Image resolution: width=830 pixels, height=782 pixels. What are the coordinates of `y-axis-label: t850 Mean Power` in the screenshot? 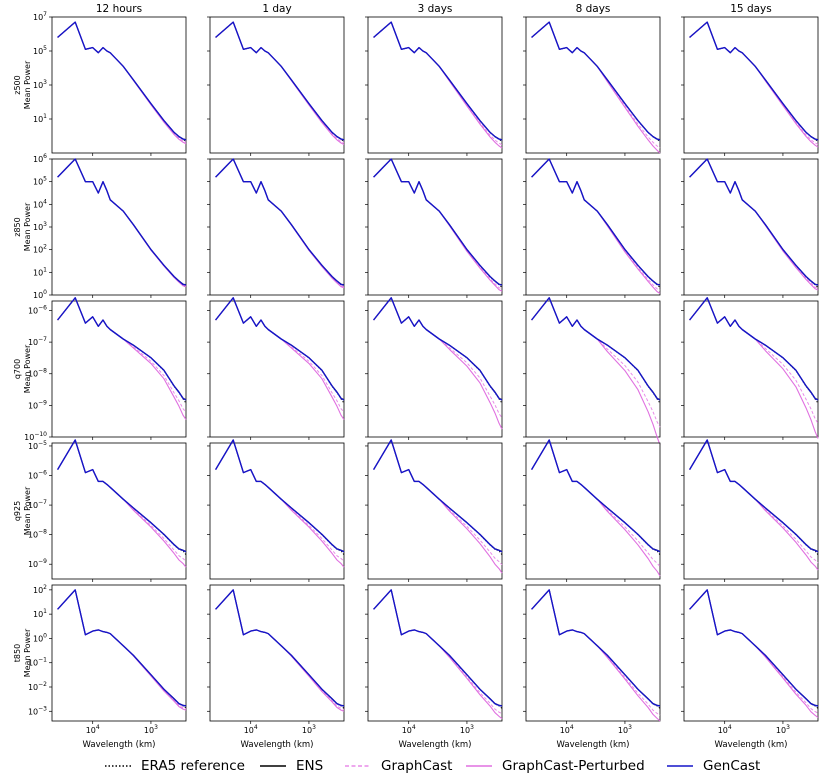 It's located at (22, 652).